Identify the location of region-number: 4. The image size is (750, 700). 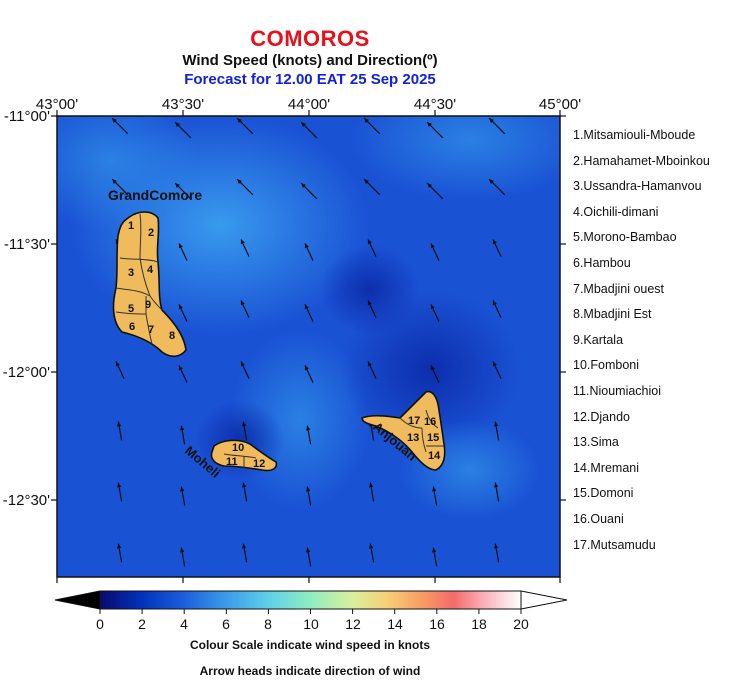
(150, 270).